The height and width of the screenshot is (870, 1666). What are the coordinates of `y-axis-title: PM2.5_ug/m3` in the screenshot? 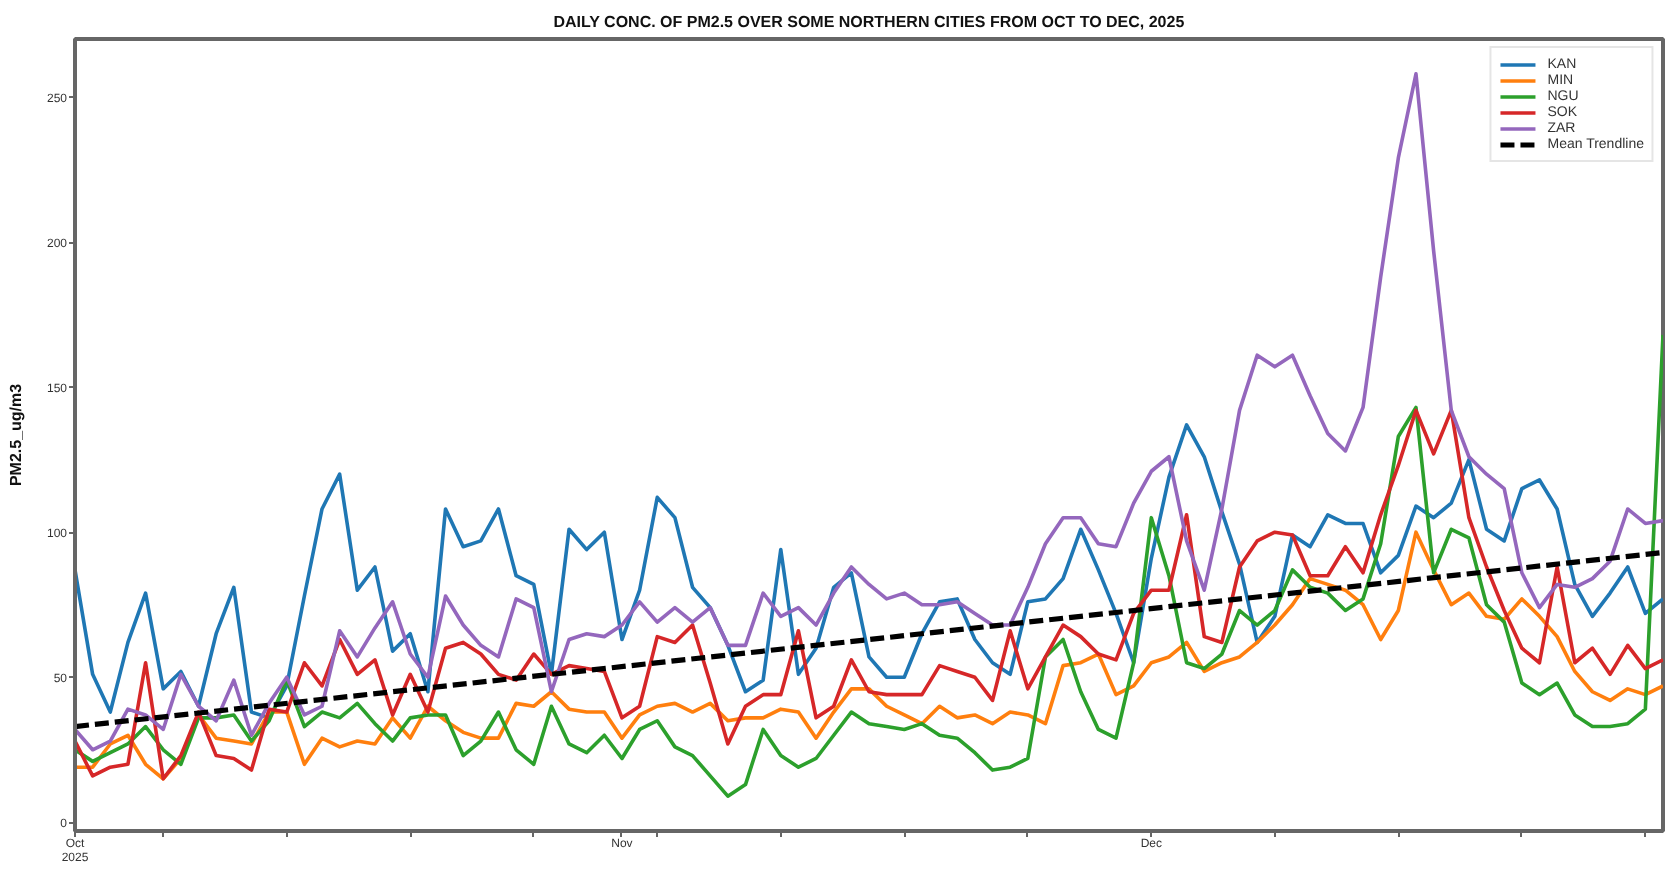 It's located at (15, 434).